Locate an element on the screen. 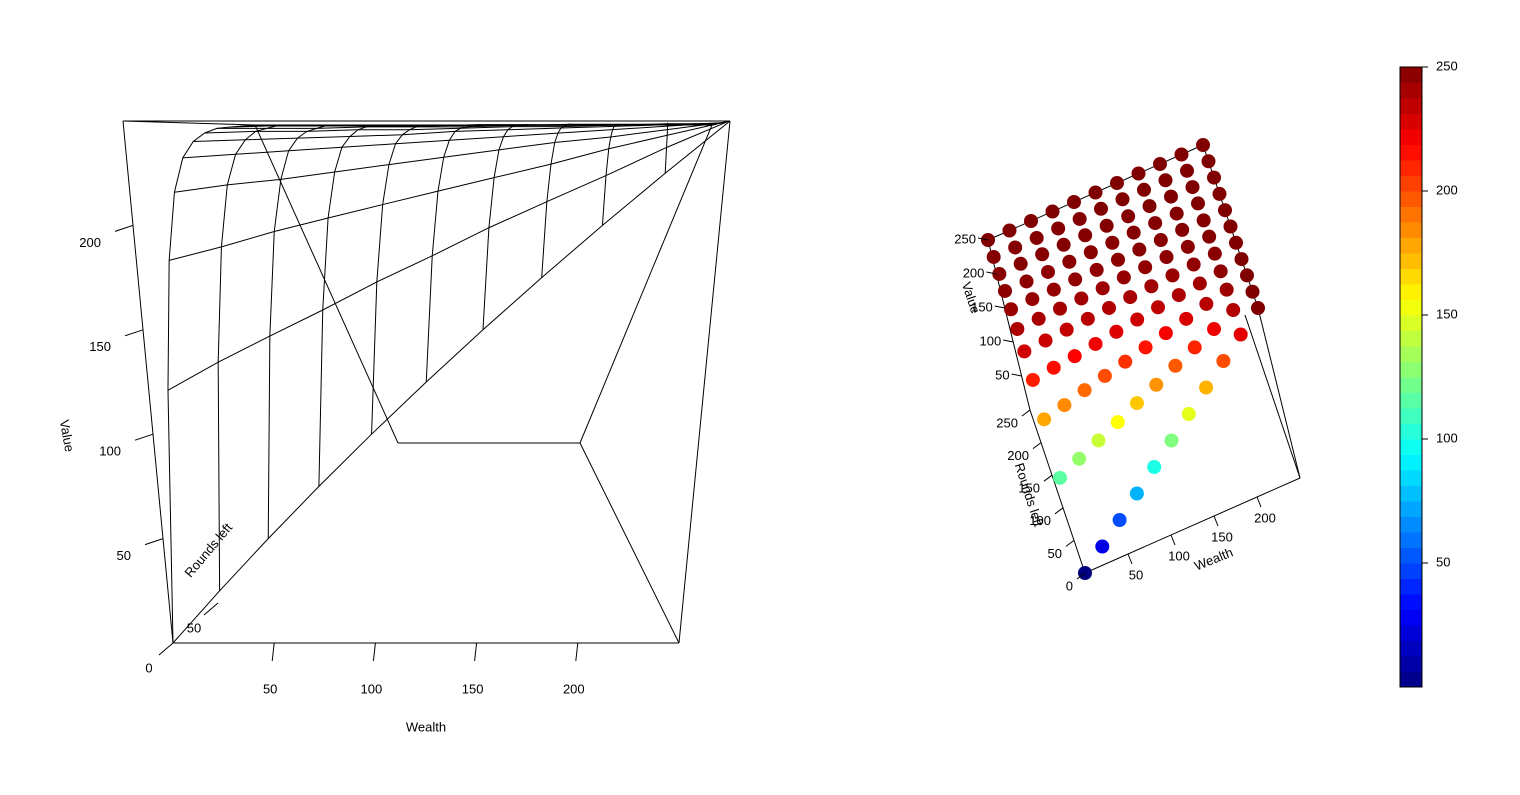  x-axis-label: Wealth is located at coordinates (426, 726).